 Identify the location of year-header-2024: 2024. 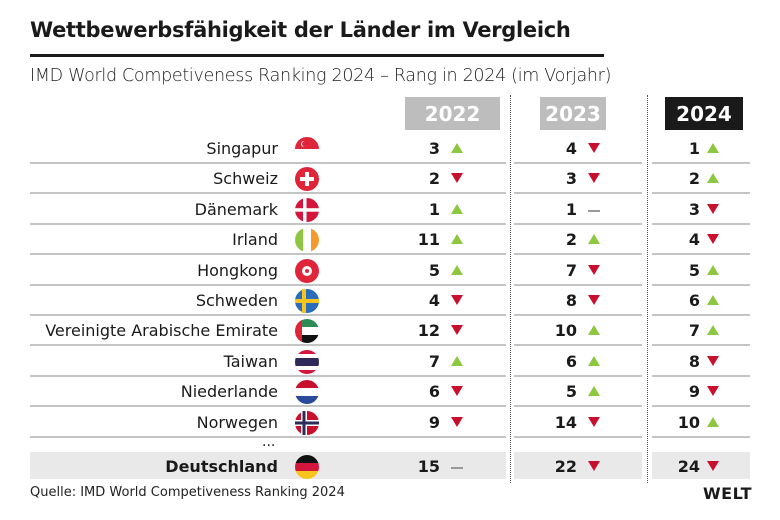
(704, 113).